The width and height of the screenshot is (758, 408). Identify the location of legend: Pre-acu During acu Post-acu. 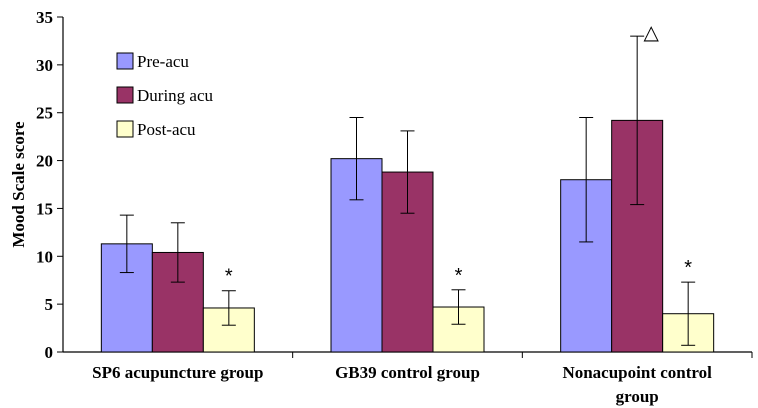
(165, 95).